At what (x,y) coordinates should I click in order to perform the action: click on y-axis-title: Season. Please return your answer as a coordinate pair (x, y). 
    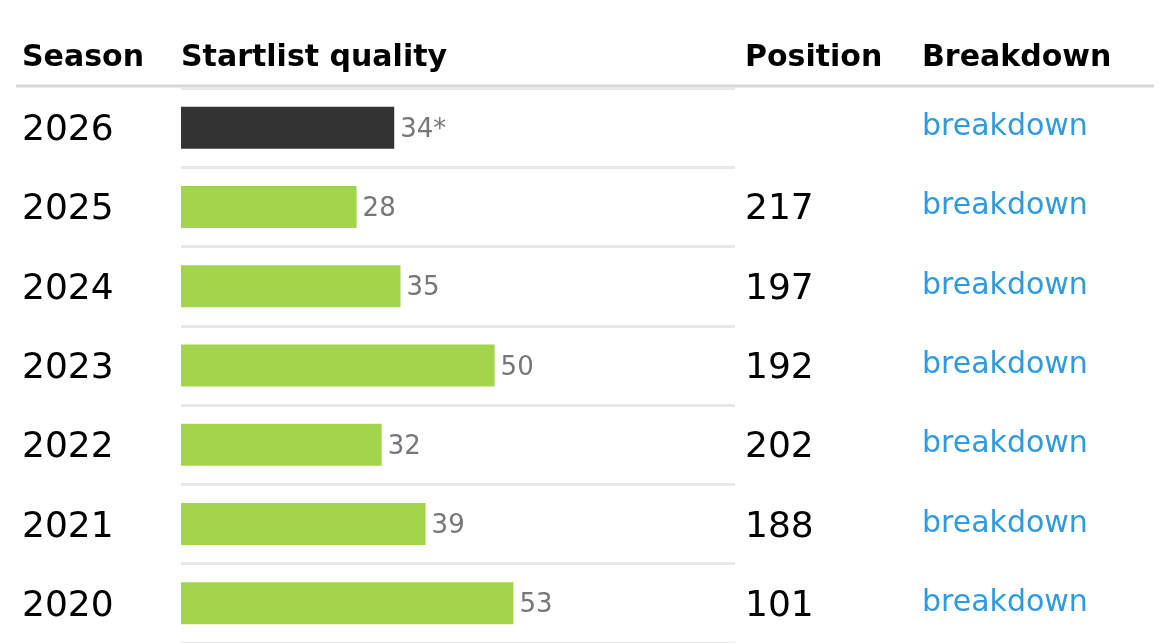
    Looking at the image, I should click on (83, 55).